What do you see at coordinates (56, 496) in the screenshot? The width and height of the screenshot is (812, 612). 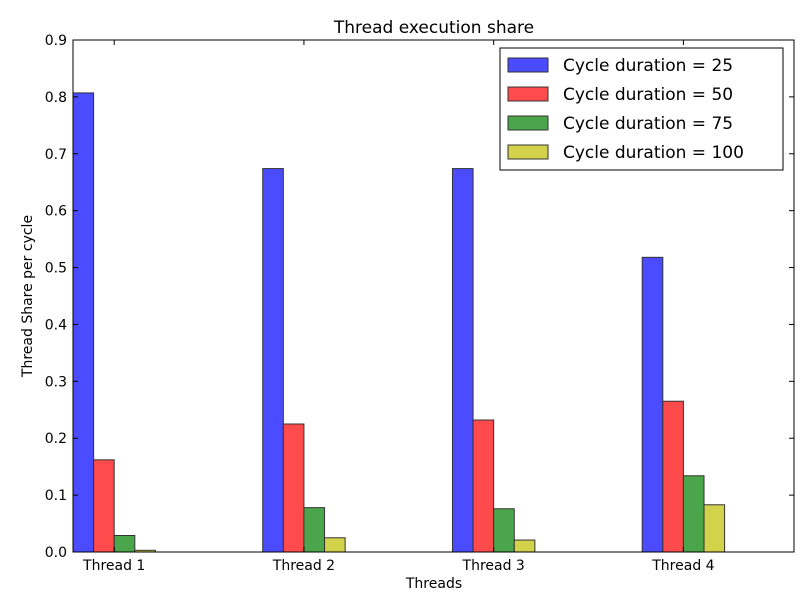 I see `y-tick-label: 0.1` at bounding box center [56, 496].